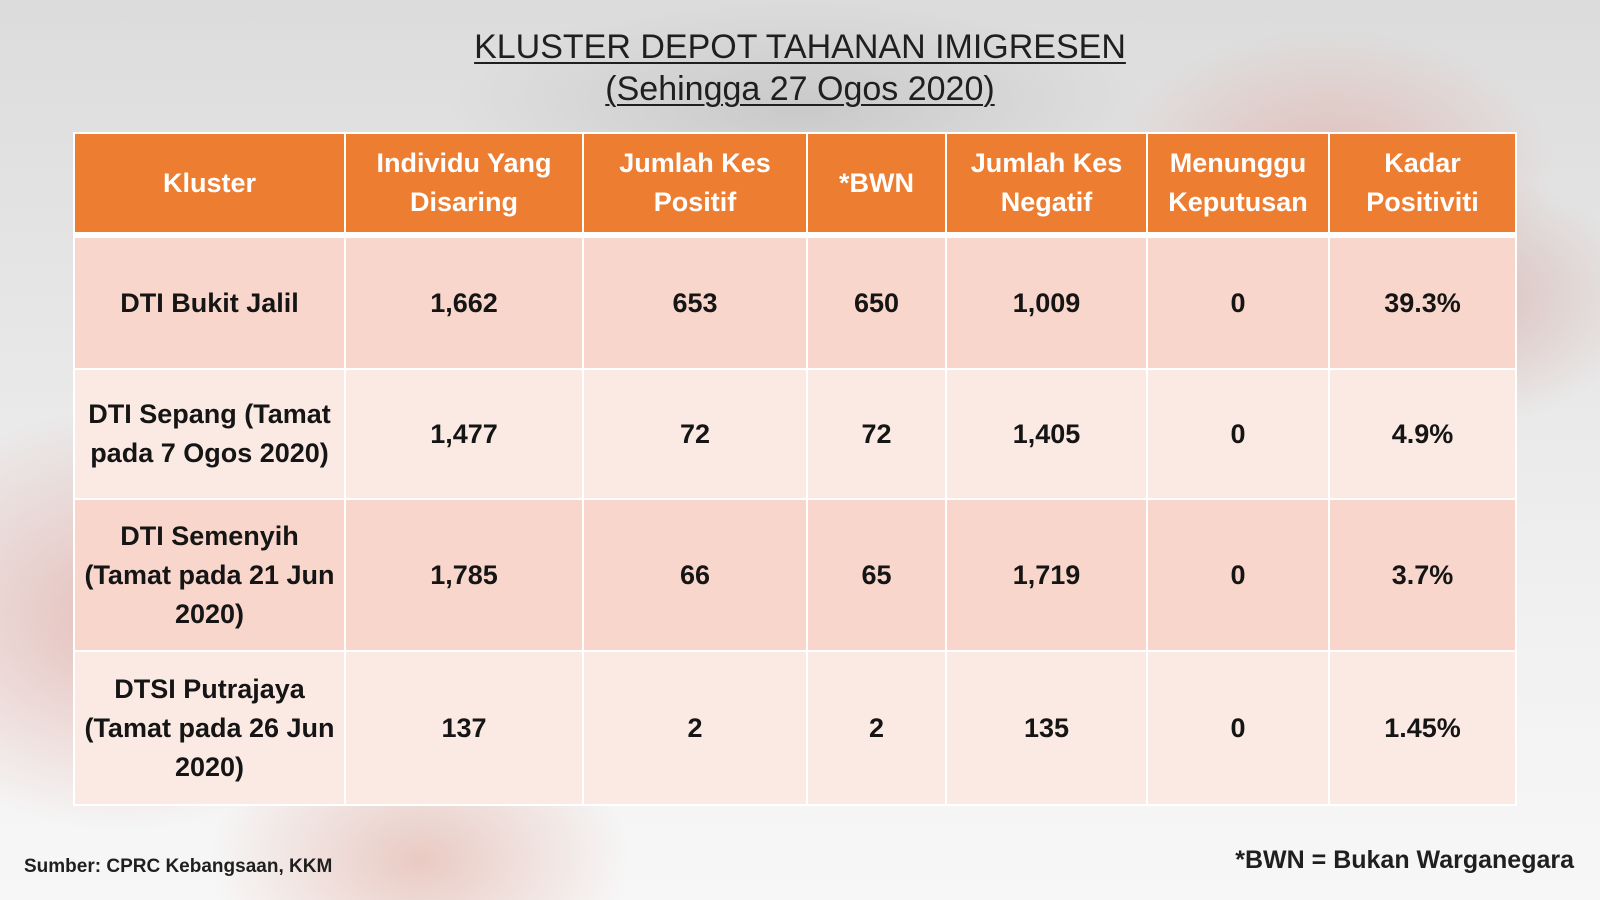 Image resolution: width=1600 pixels, height=900 pixels. I want to click on cell-bwn: 2, so click(876, 728).